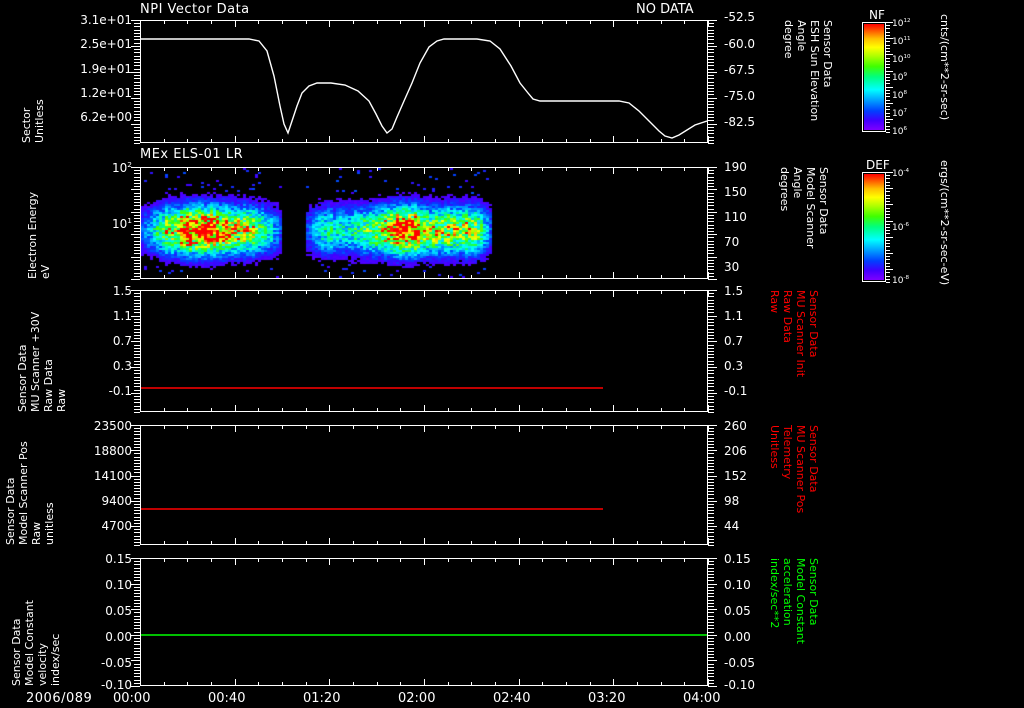  I want to click on panel-npi-vector-left-axis-line-0: Sector, so click(26, 125).